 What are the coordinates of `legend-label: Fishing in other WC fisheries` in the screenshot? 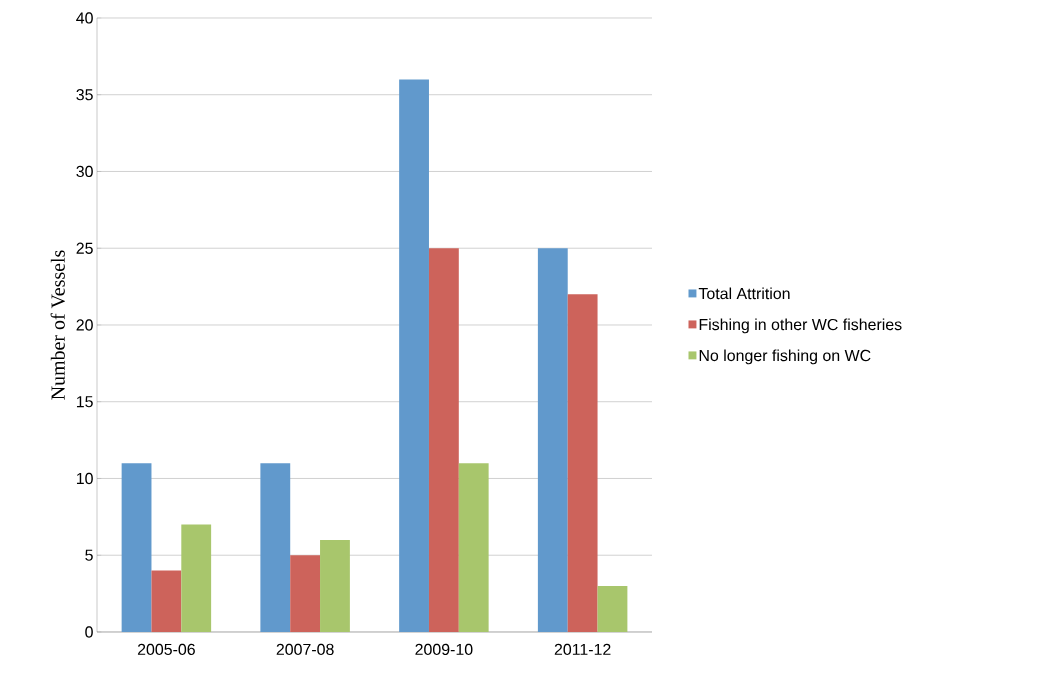 It's located at (800, 326).